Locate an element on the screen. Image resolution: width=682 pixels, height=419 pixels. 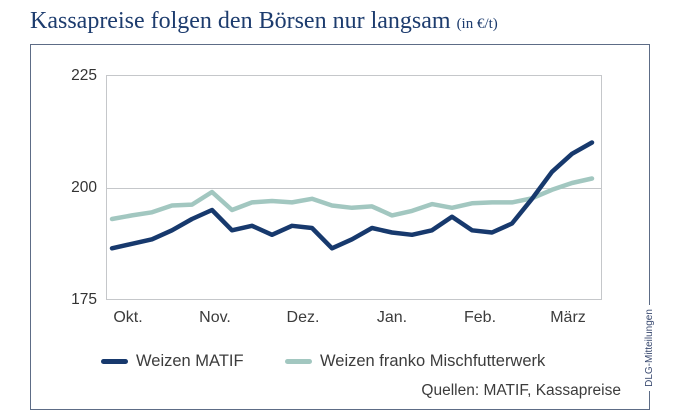
source-note: Quellen: MATIF, Kassapreise is located at coordinates (521, 390).